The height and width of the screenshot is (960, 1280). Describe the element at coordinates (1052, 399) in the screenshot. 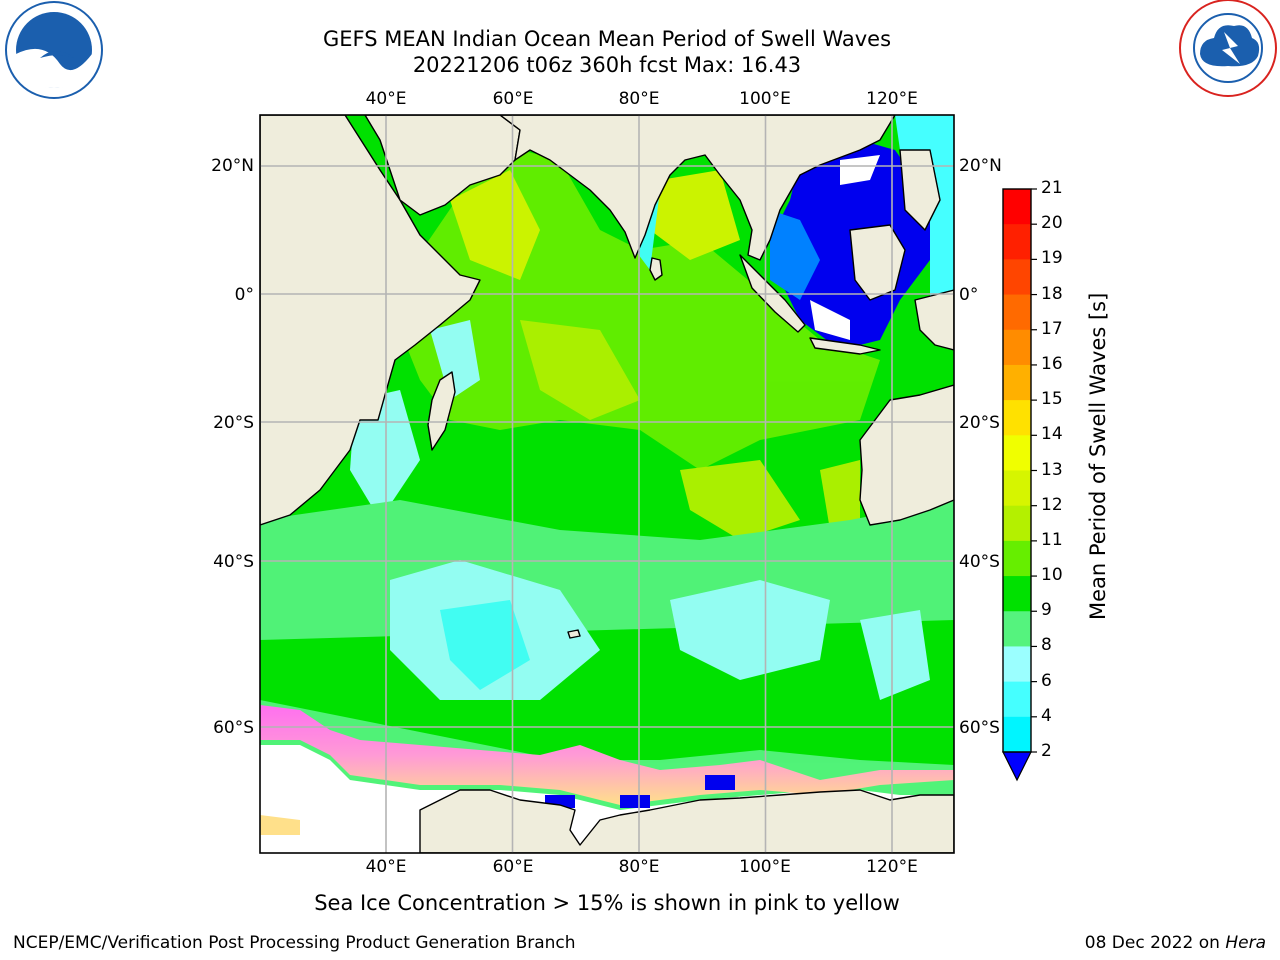

I see `colorbar-label: 15` at that location.